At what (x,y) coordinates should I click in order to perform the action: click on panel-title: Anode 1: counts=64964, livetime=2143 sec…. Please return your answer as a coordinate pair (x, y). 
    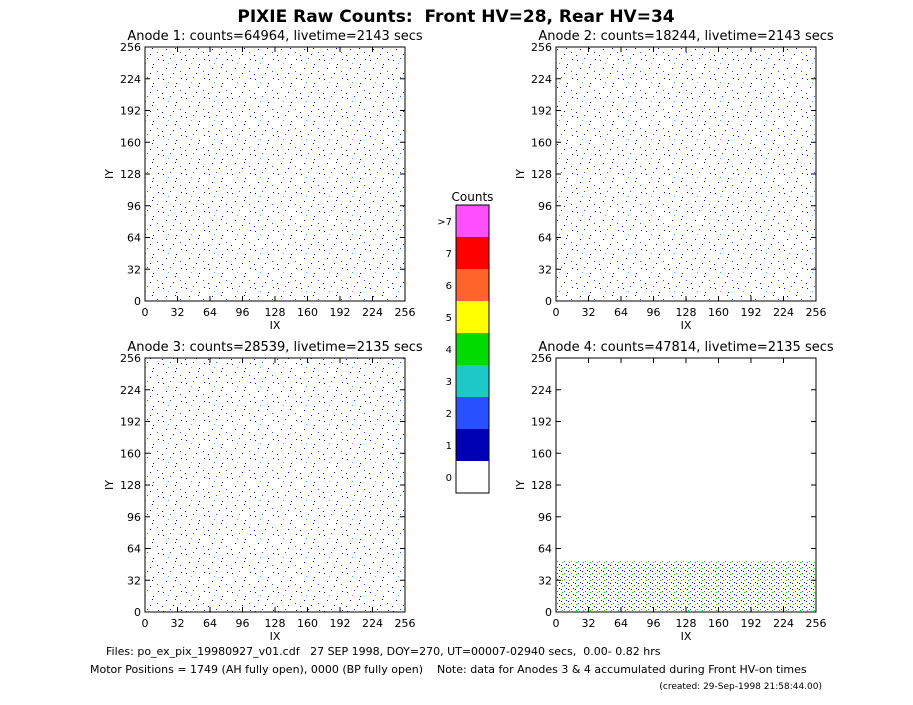
    Looking at the image, I should click on (275, 36).